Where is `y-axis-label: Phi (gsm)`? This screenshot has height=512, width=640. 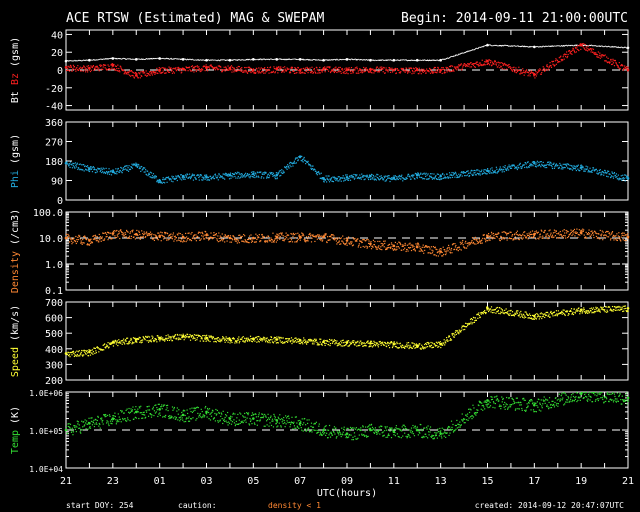 y-axis-label: Phi (gsm) is located at coordinates (15, 161).